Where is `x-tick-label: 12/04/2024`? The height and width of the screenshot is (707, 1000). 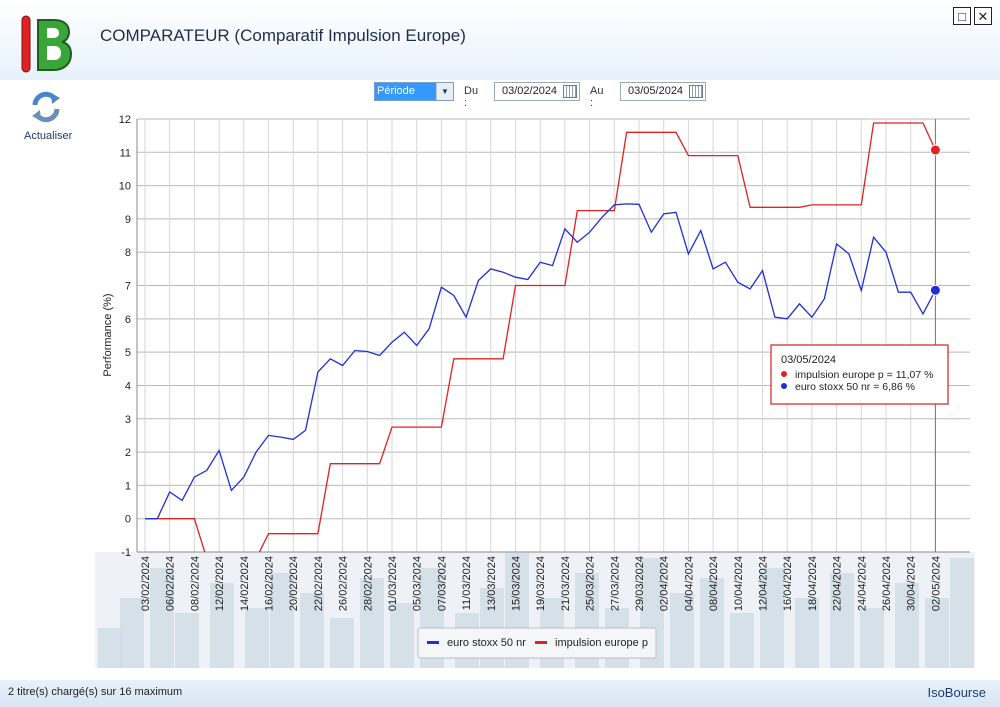
x-tick-label: 12/04/2024 is located at coordinates (764, 583).